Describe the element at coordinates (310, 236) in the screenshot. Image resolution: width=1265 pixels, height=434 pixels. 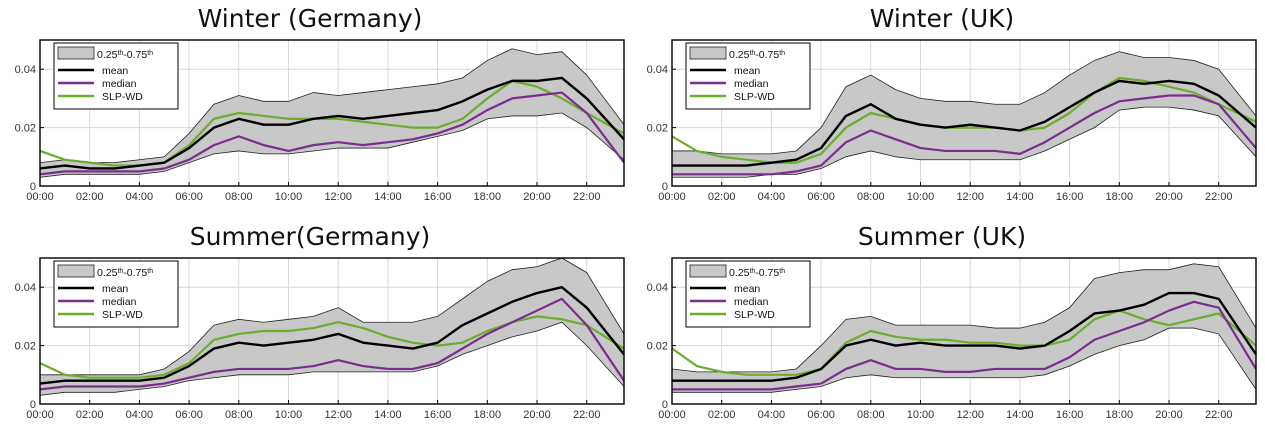
I see `chart-title: Summer(Germany)` at that location.